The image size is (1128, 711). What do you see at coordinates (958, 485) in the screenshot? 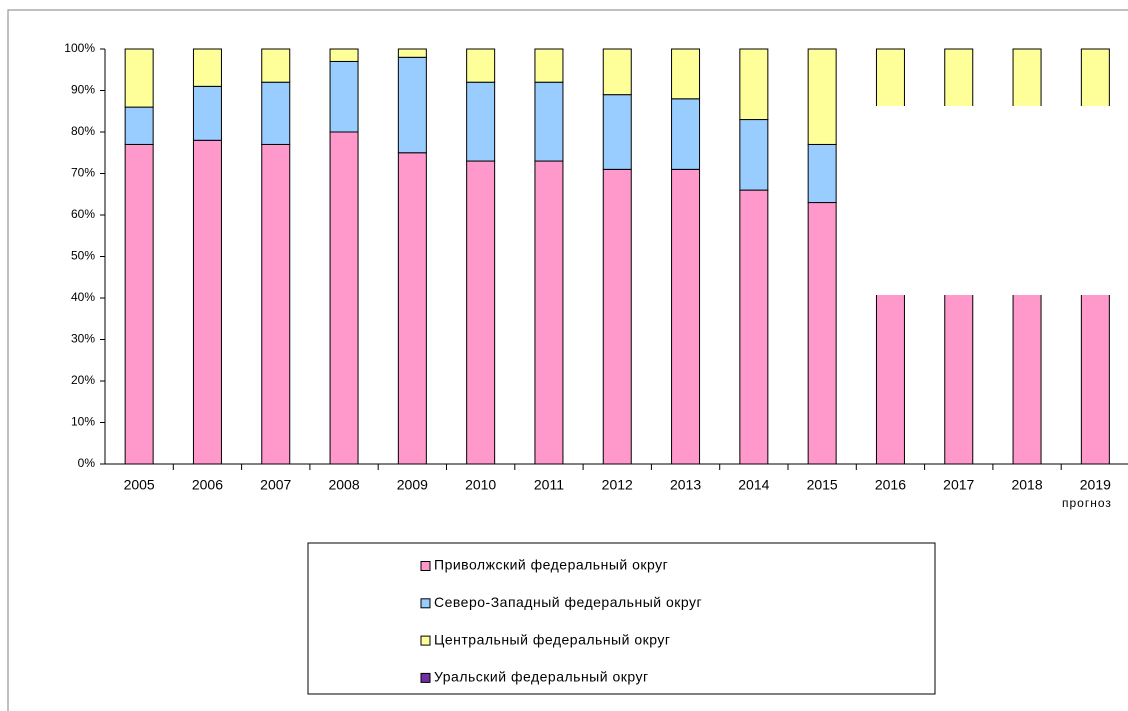
I see `x-tick-label: 2017` at bounding box center [958, 485].